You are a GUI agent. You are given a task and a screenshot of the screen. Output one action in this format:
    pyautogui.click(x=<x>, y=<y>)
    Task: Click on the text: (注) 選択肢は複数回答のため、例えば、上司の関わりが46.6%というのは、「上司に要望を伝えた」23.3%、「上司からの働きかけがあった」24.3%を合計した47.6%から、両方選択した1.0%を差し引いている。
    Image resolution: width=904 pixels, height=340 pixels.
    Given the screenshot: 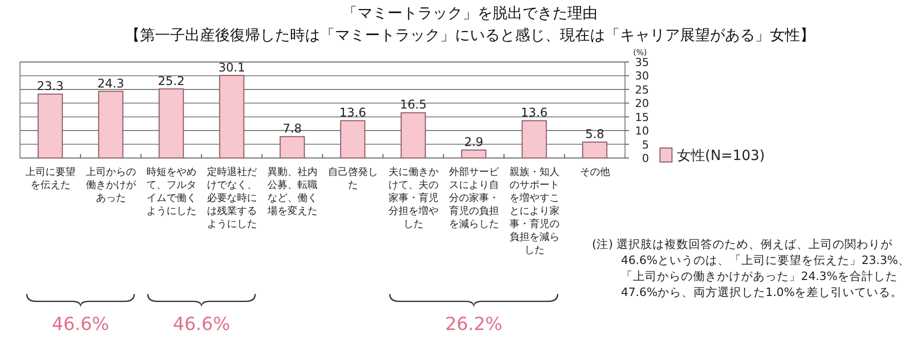 What is the action you would take?
    pyautogui.click(x=748, y=268)
    